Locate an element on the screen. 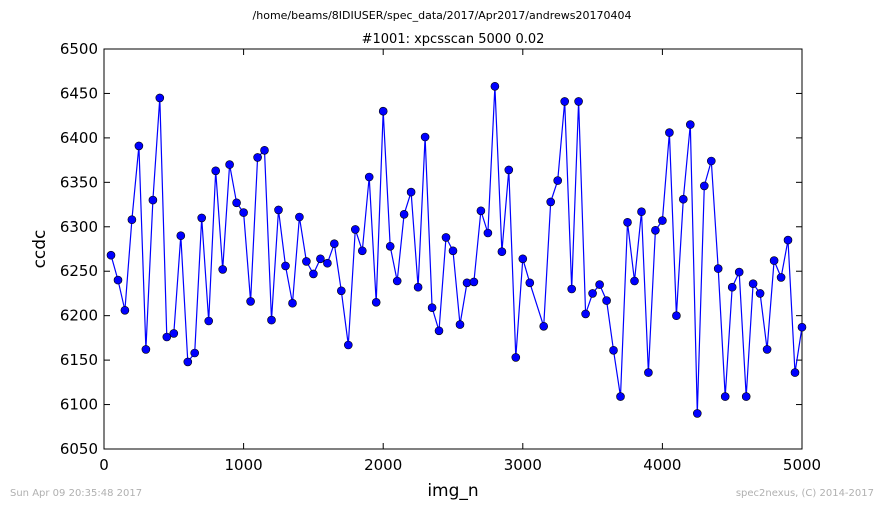 The width and height of the screenshot is (884, 509). y-axis-label: ccdc is located at coordinates (40, 249).